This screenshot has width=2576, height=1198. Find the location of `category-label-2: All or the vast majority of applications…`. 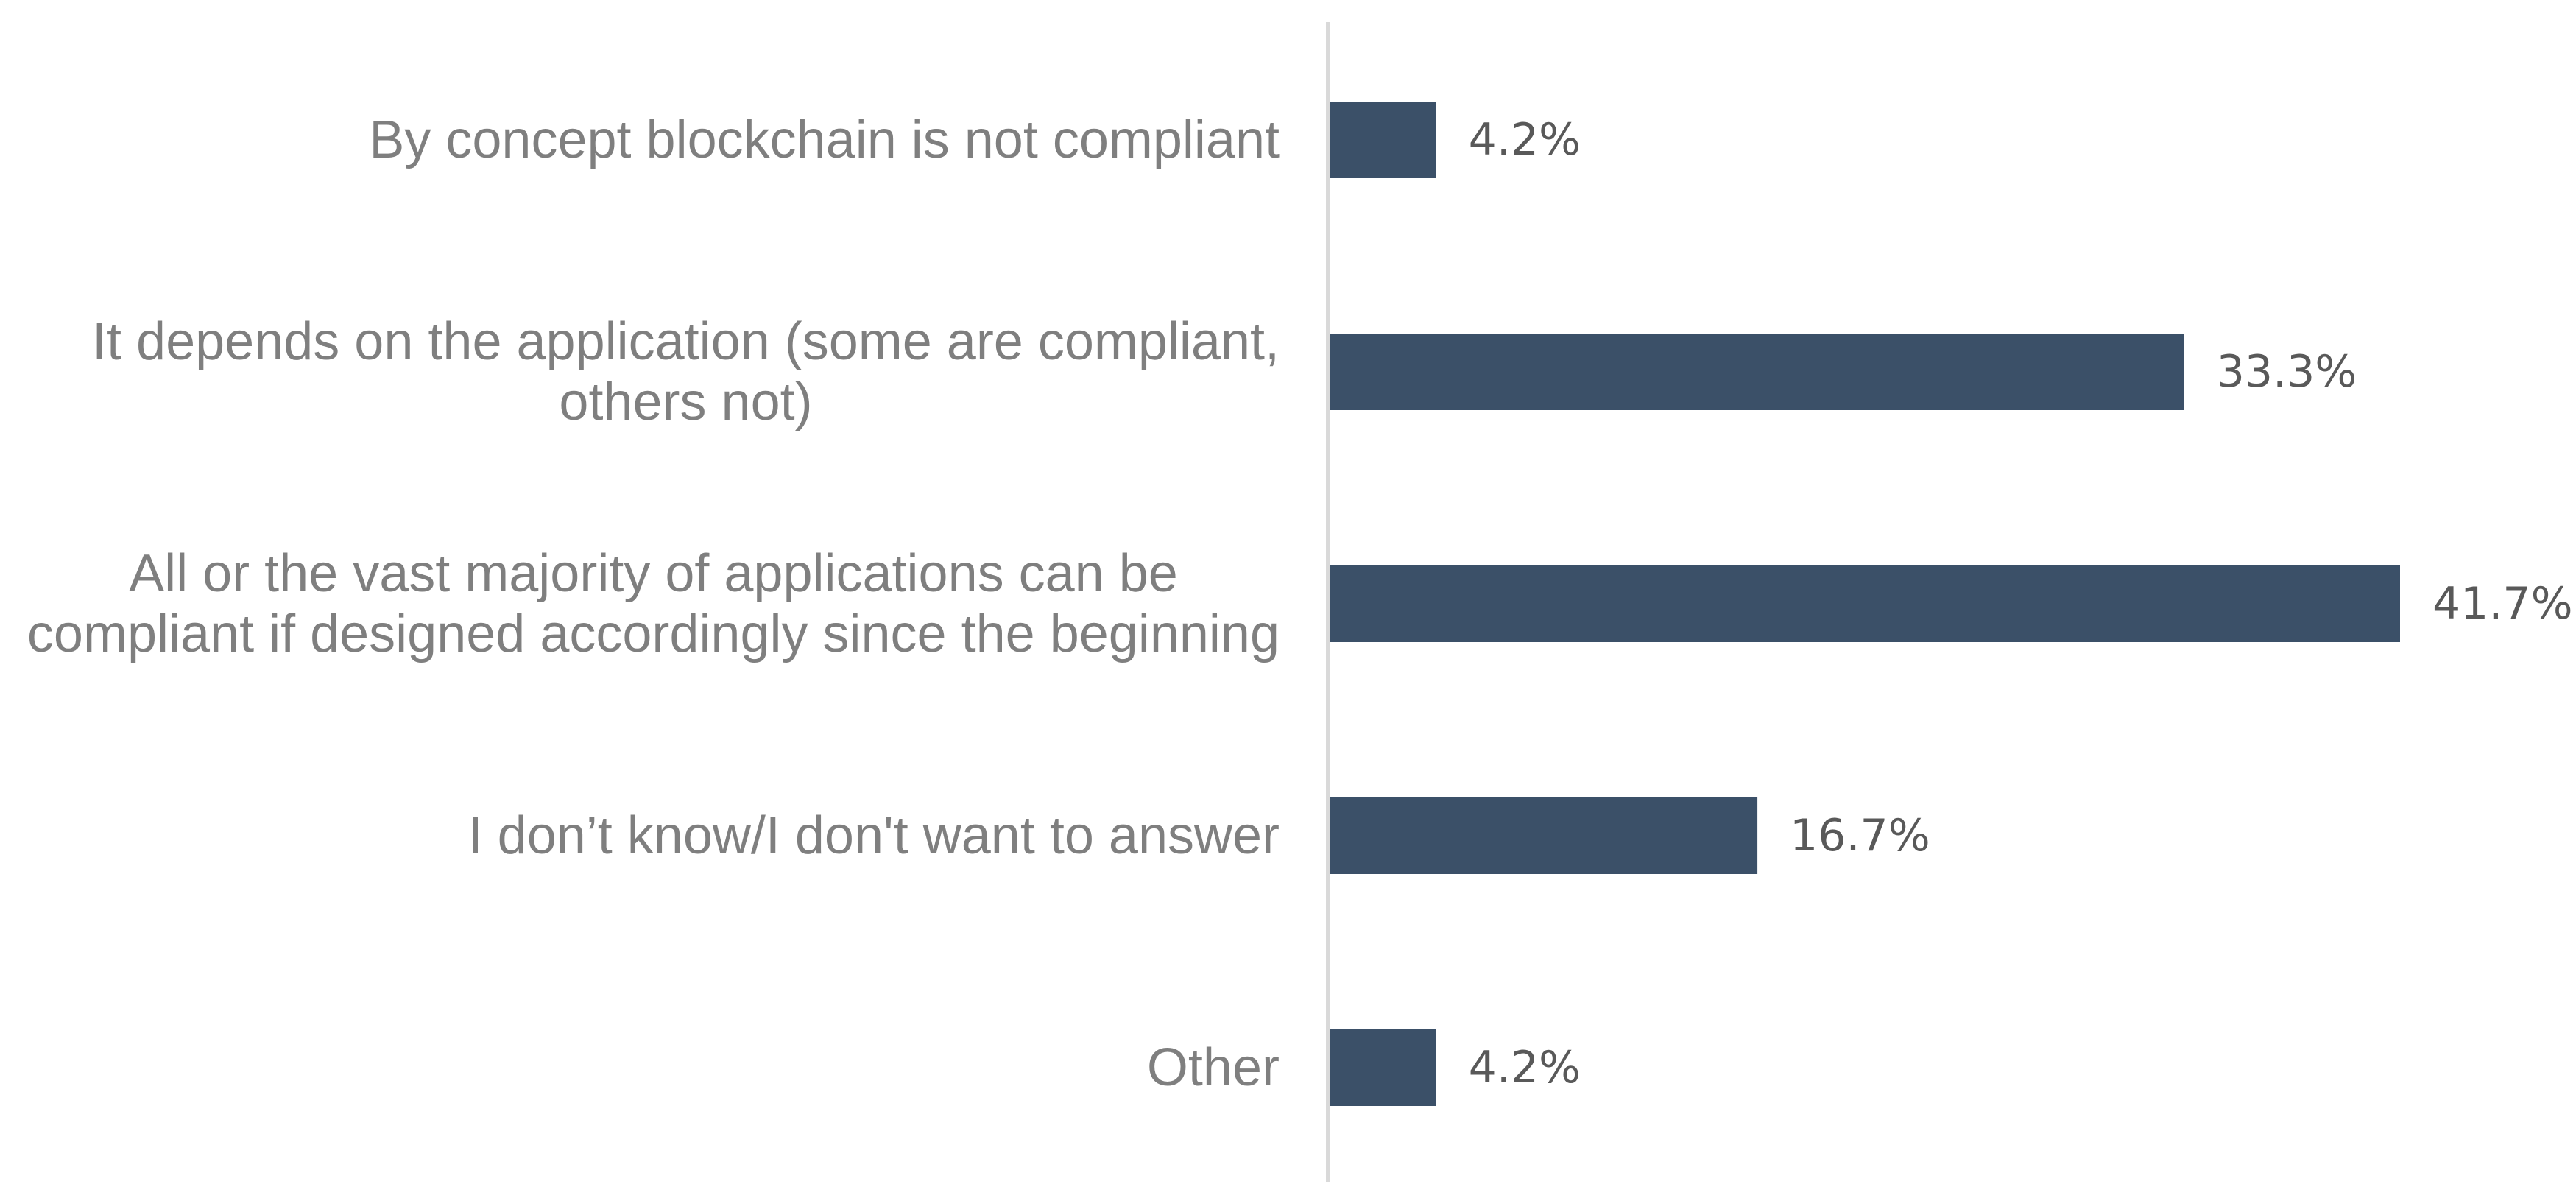

category-label-2: All or the vast majority of applications… is located at coordinates (653, 603).